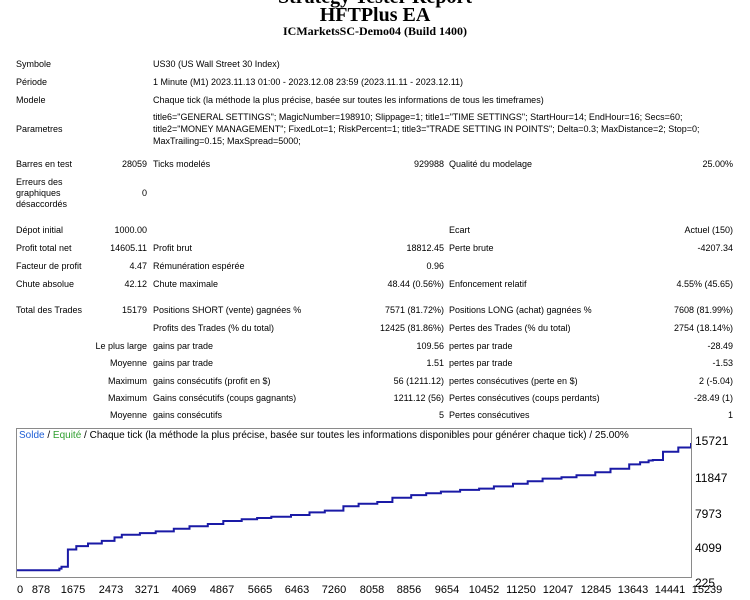 This screenshot has width=750, height=600. Describe the element at coordinates (703, 310) in the screenshot. I see `long-value: 7608 (81.99%)` at that location.